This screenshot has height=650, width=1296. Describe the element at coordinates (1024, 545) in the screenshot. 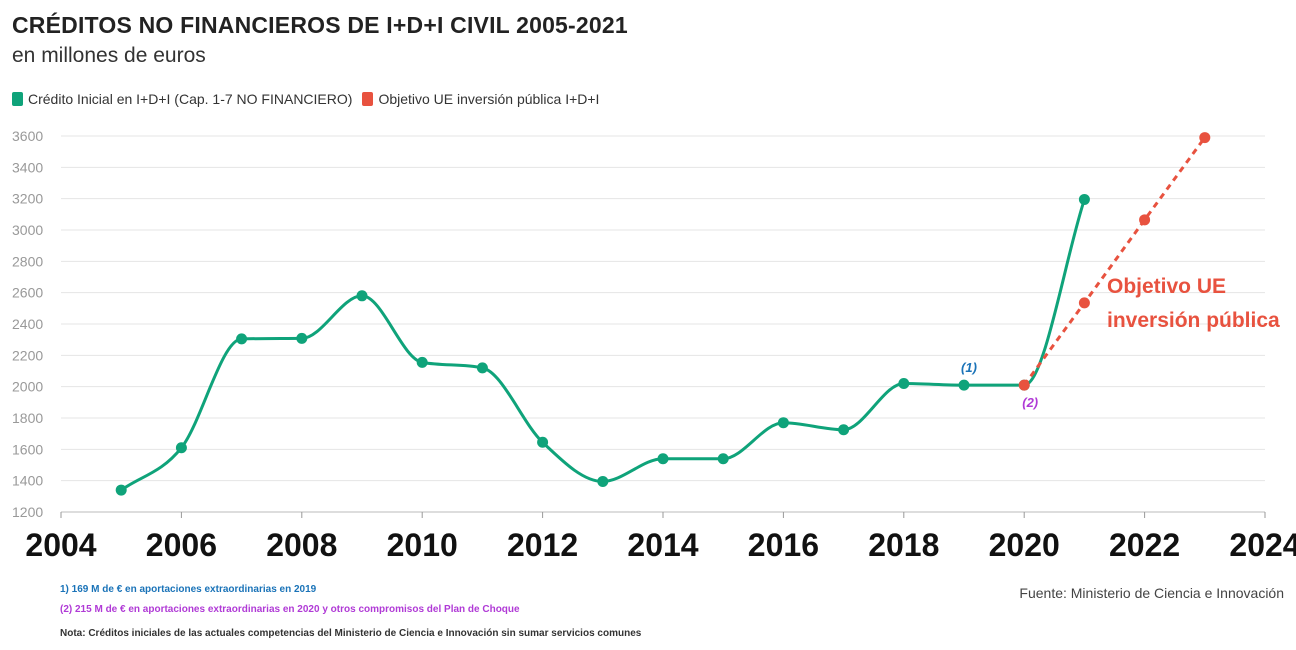

I see `x-tick-label: 2020` at that location.